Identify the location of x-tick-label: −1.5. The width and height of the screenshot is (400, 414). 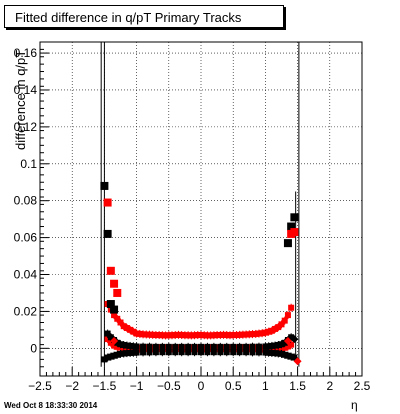
(105, 386).